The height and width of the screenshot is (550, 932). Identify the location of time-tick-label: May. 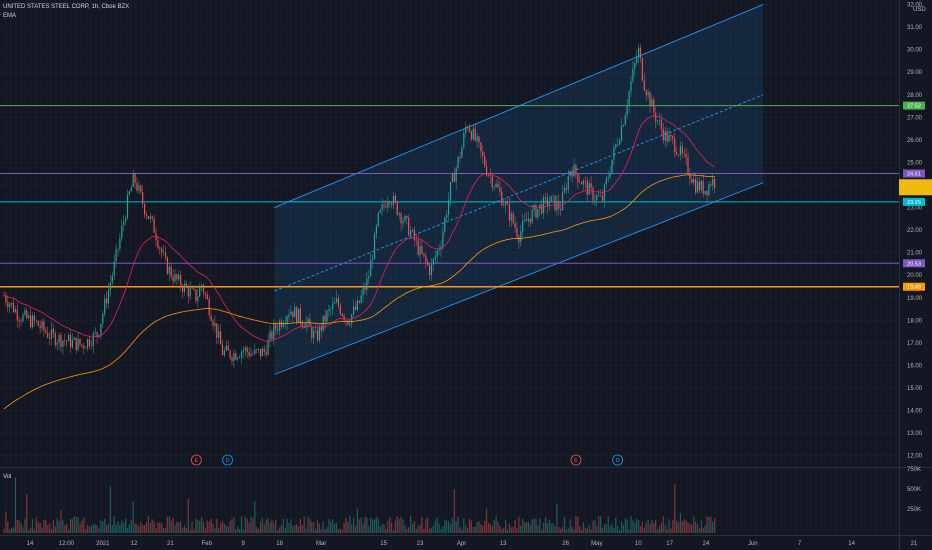
(596, 544).